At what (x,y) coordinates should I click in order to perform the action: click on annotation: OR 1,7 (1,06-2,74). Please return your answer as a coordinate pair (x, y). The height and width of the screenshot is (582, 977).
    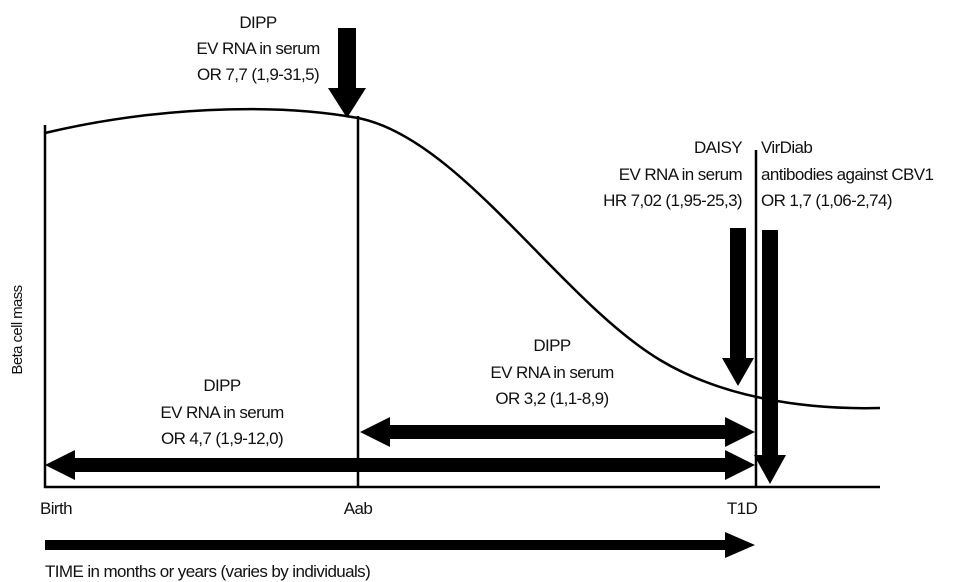
    Looking at the image, I should click on (826, 200).